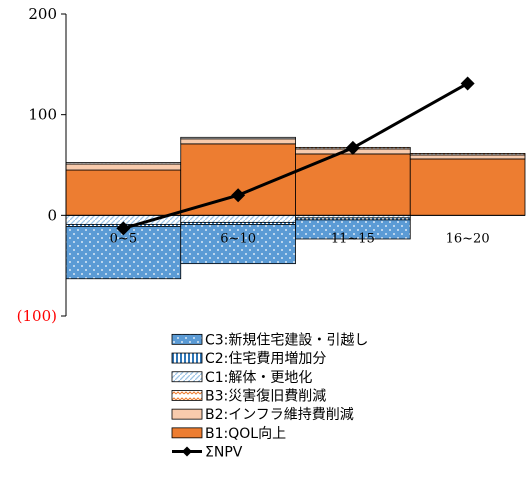  What do you see at coordinates (123, 238) in the screenshot?
I see `x-tick-label: 0~5` at bounding box center [123, 238].